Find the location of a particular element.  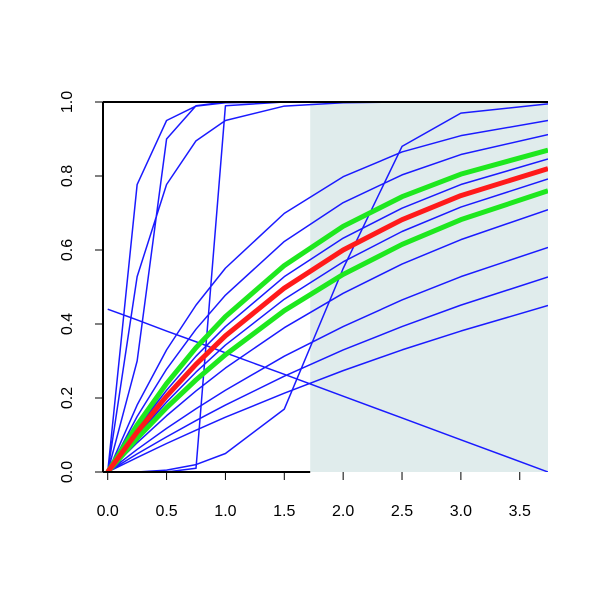

y-tick-label: 0.0 is located at coordinates (67, 472).